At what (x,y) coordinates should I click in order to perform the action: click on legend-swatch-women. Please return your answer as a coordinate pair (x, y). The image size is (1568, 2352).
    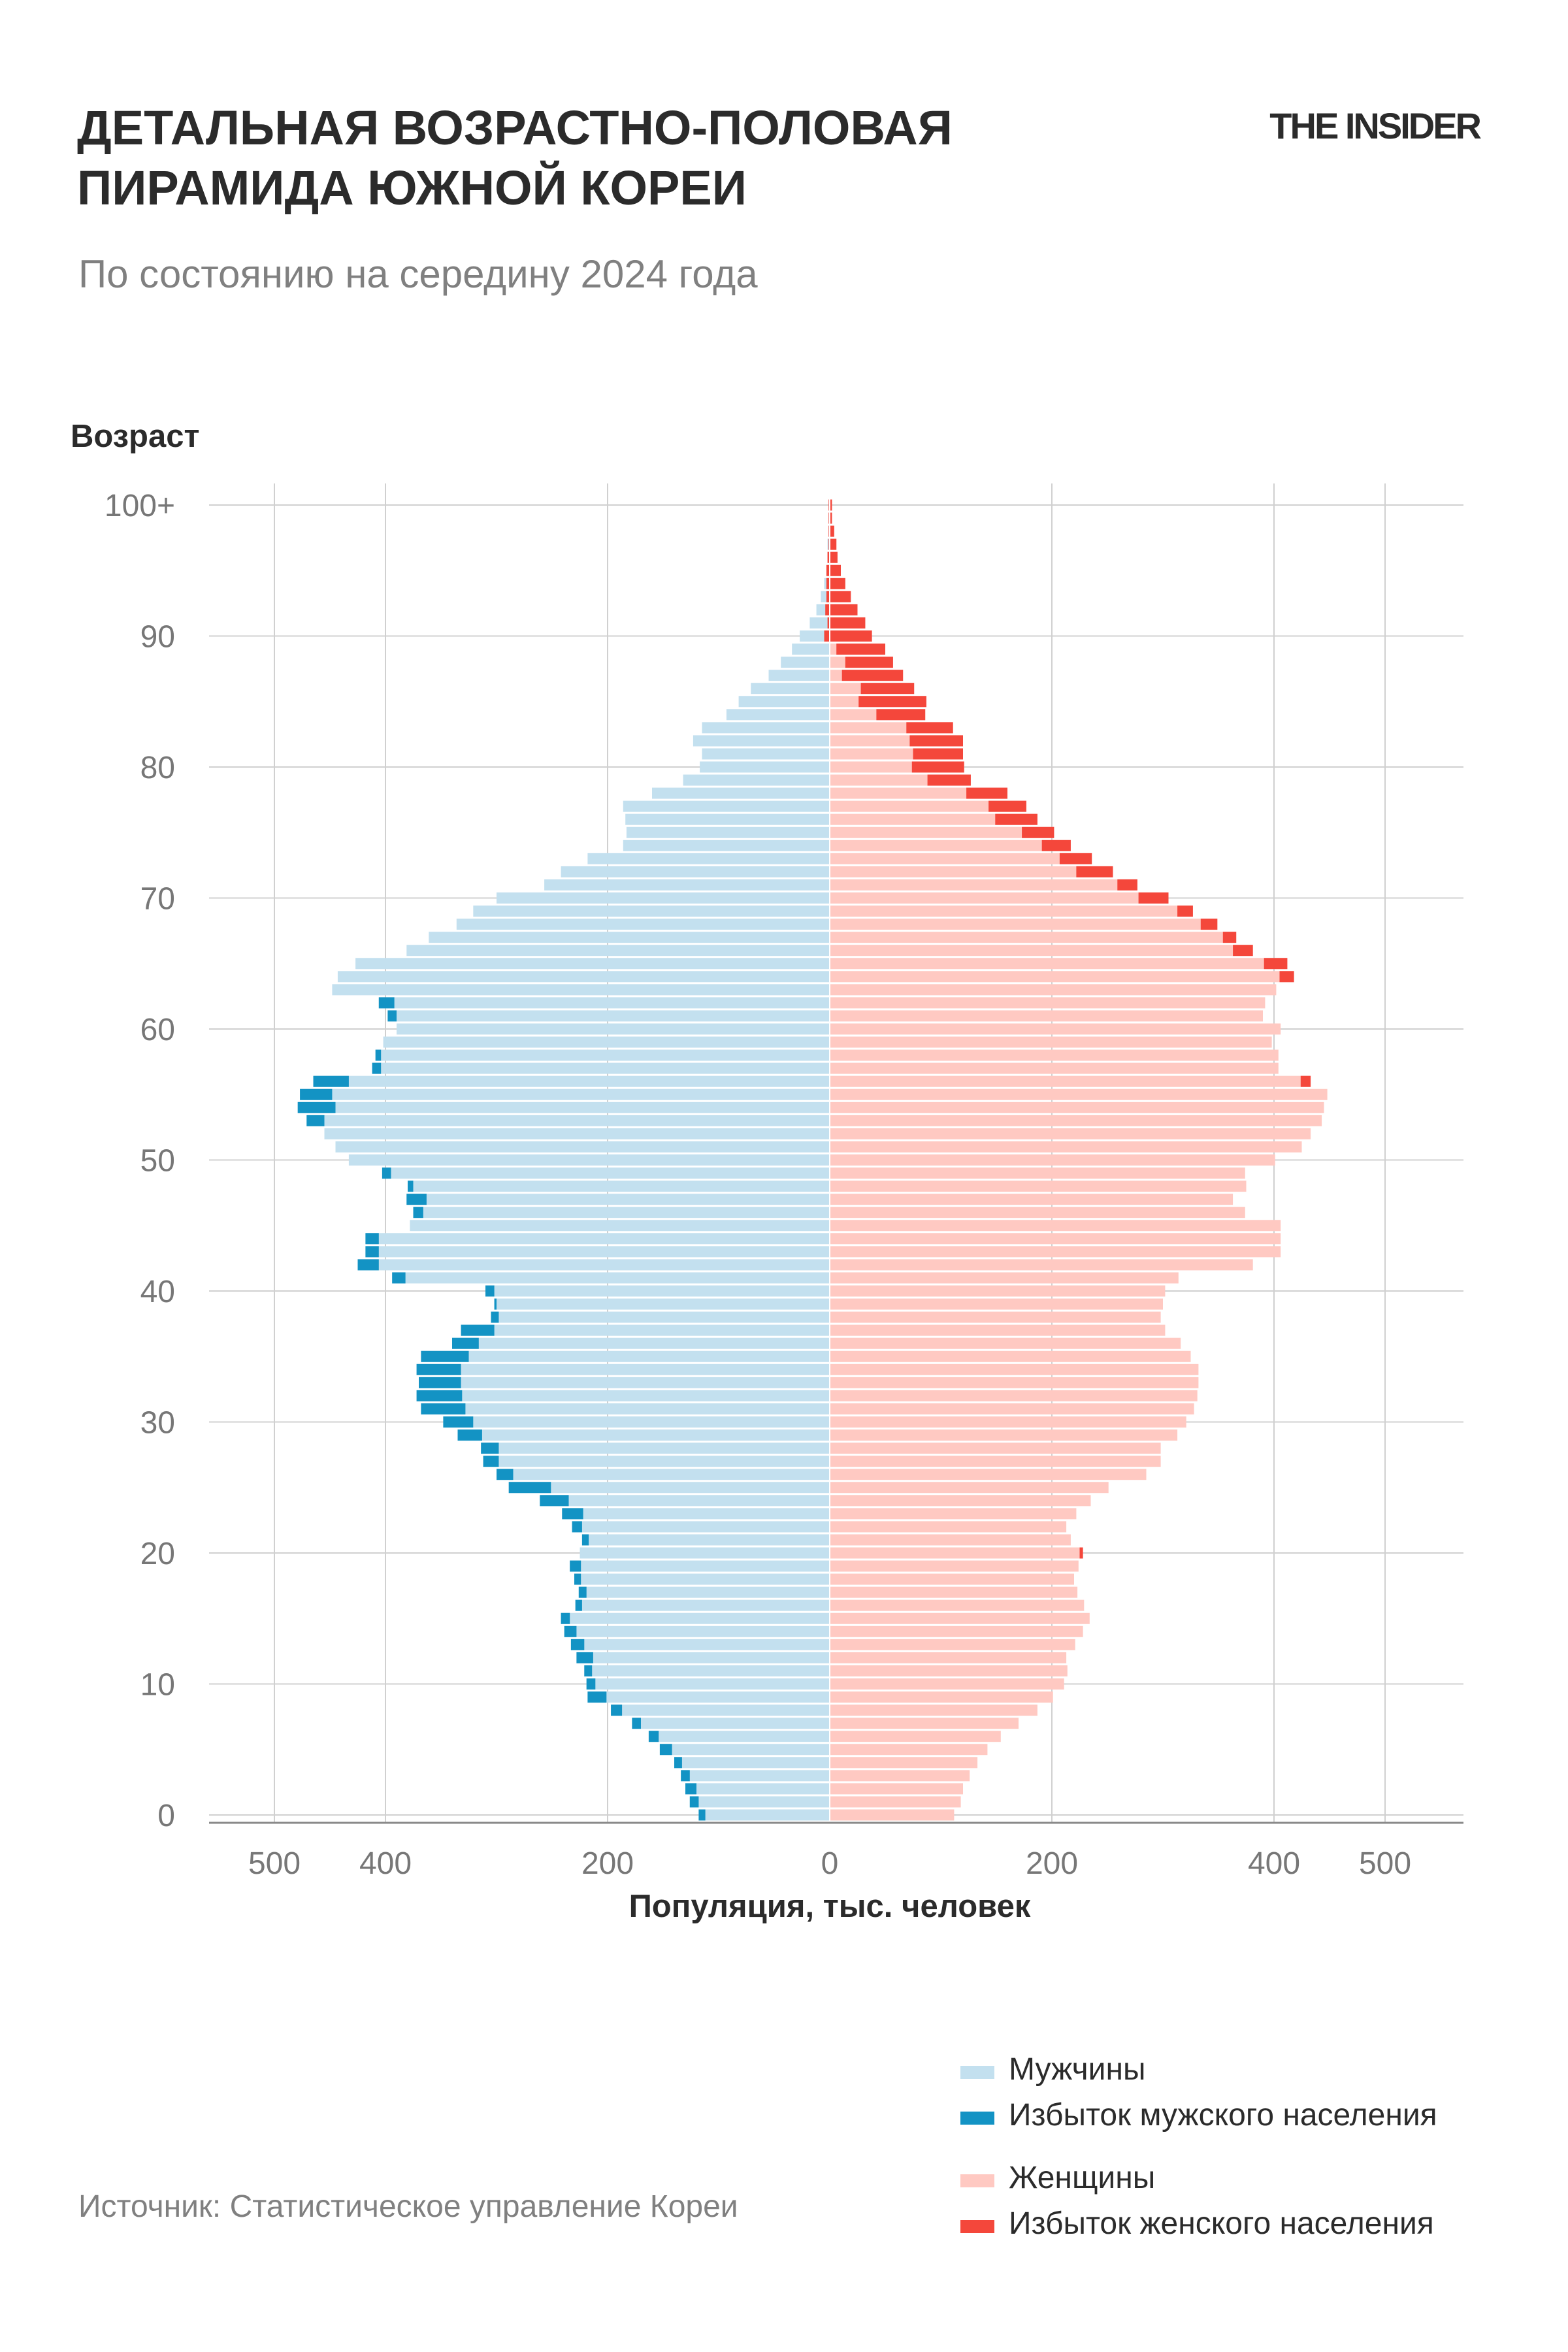
    Looking at the image, I should click on (977, 2180).